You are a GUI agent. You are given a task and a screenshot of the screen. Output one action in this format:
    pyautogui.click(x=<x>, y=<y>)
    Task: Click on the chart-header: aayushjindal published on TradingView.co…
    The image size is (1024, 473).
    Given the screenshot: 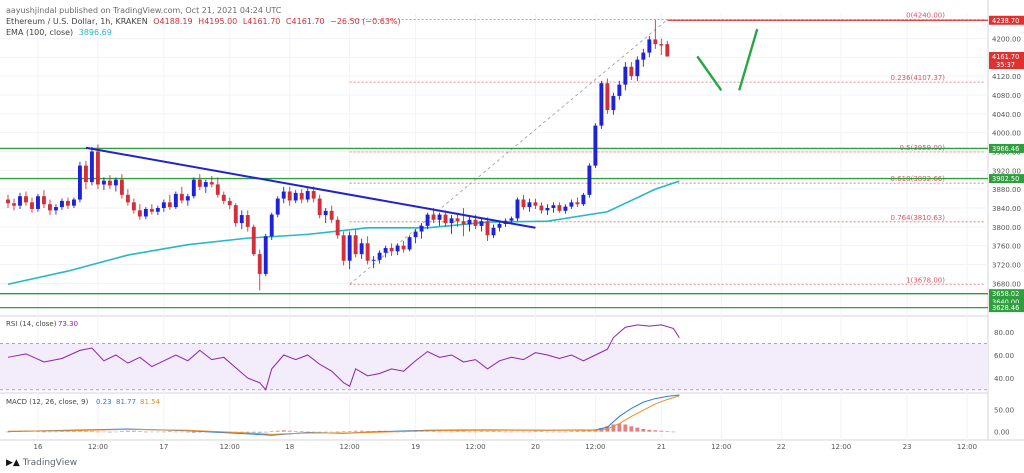 What is the action you would take?
    pyautogui.click(x=203, y=21)
    